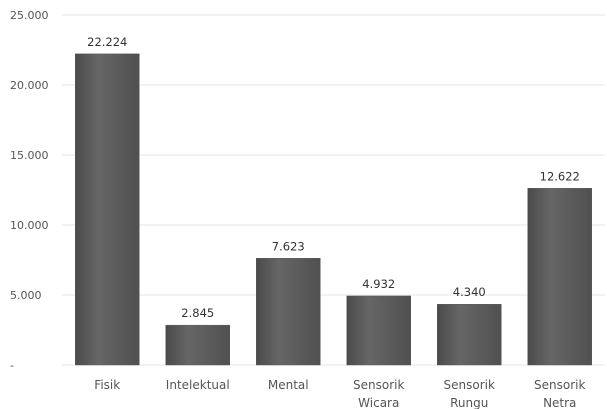 The height and width of the screenshot is (409, 607). I want to click on x-tick-label: Mental, so click(288, 385).